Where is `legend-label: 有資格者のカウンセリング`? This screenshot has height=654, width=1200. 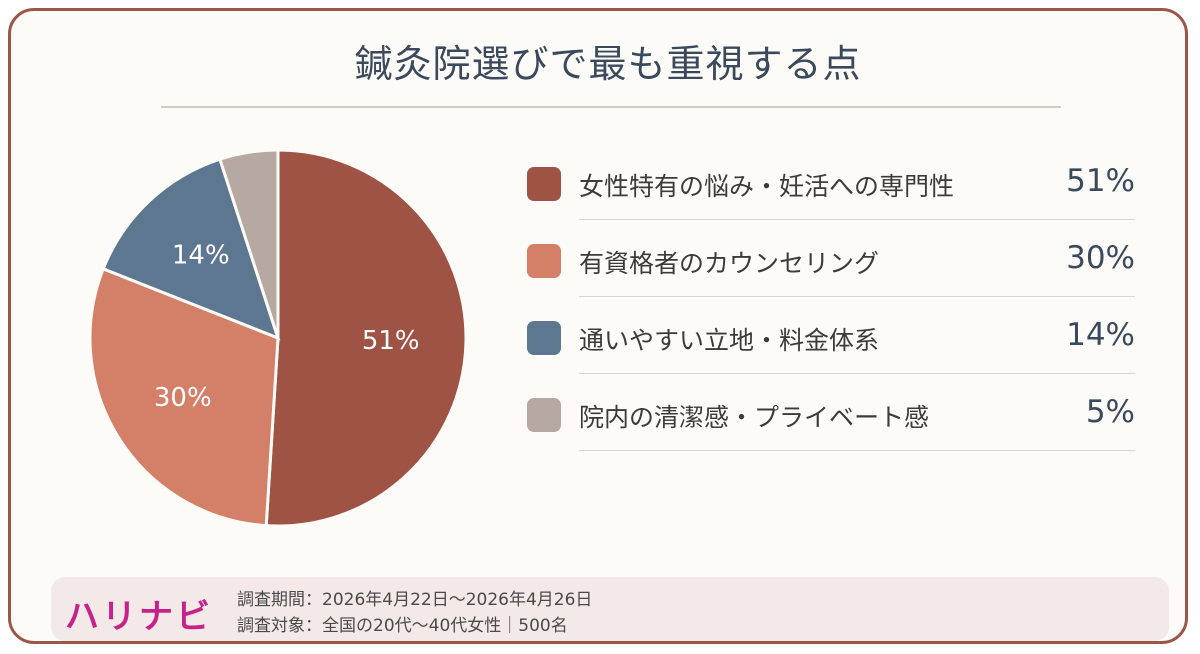 legend-label: 有資格者のカウンセリング is located at coordinates (729, 263).